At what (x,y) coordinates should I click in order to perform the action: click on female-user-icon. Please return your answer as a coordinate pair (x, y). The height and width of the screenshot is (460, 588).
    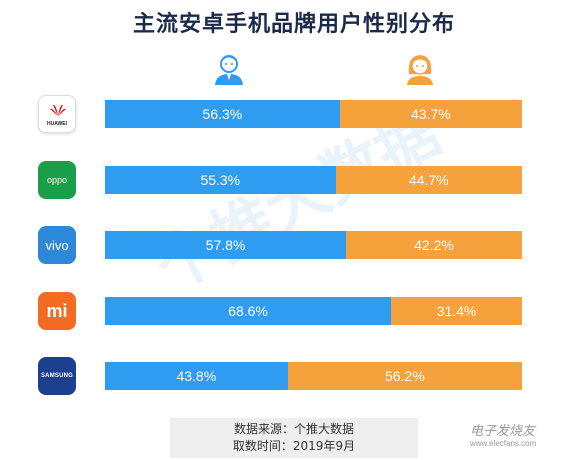
    Looking at the image, I should click on (420, 70).